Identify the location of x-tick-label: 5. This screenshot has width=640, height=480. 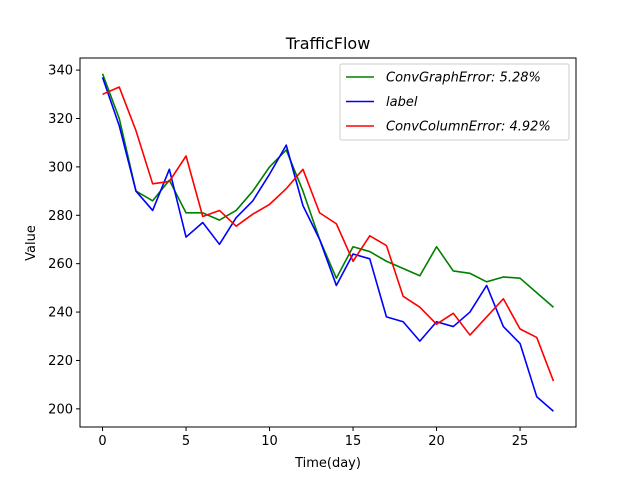
(186, 441).